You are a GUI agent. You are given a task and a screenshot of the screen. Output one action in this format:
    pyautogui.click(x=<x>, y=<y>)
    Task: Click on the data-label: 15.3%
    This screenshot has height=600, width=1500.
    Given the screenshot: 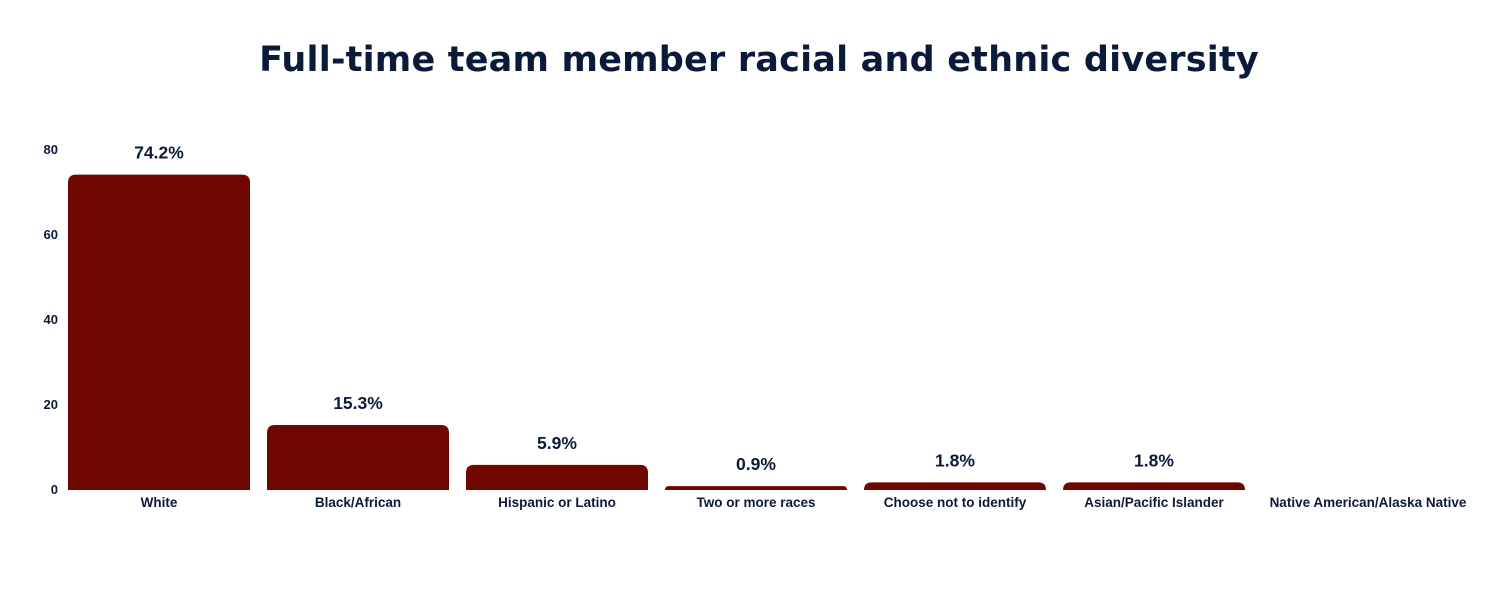 What is the action you would take?
    pyautogui.click(x=358, y=403)
    